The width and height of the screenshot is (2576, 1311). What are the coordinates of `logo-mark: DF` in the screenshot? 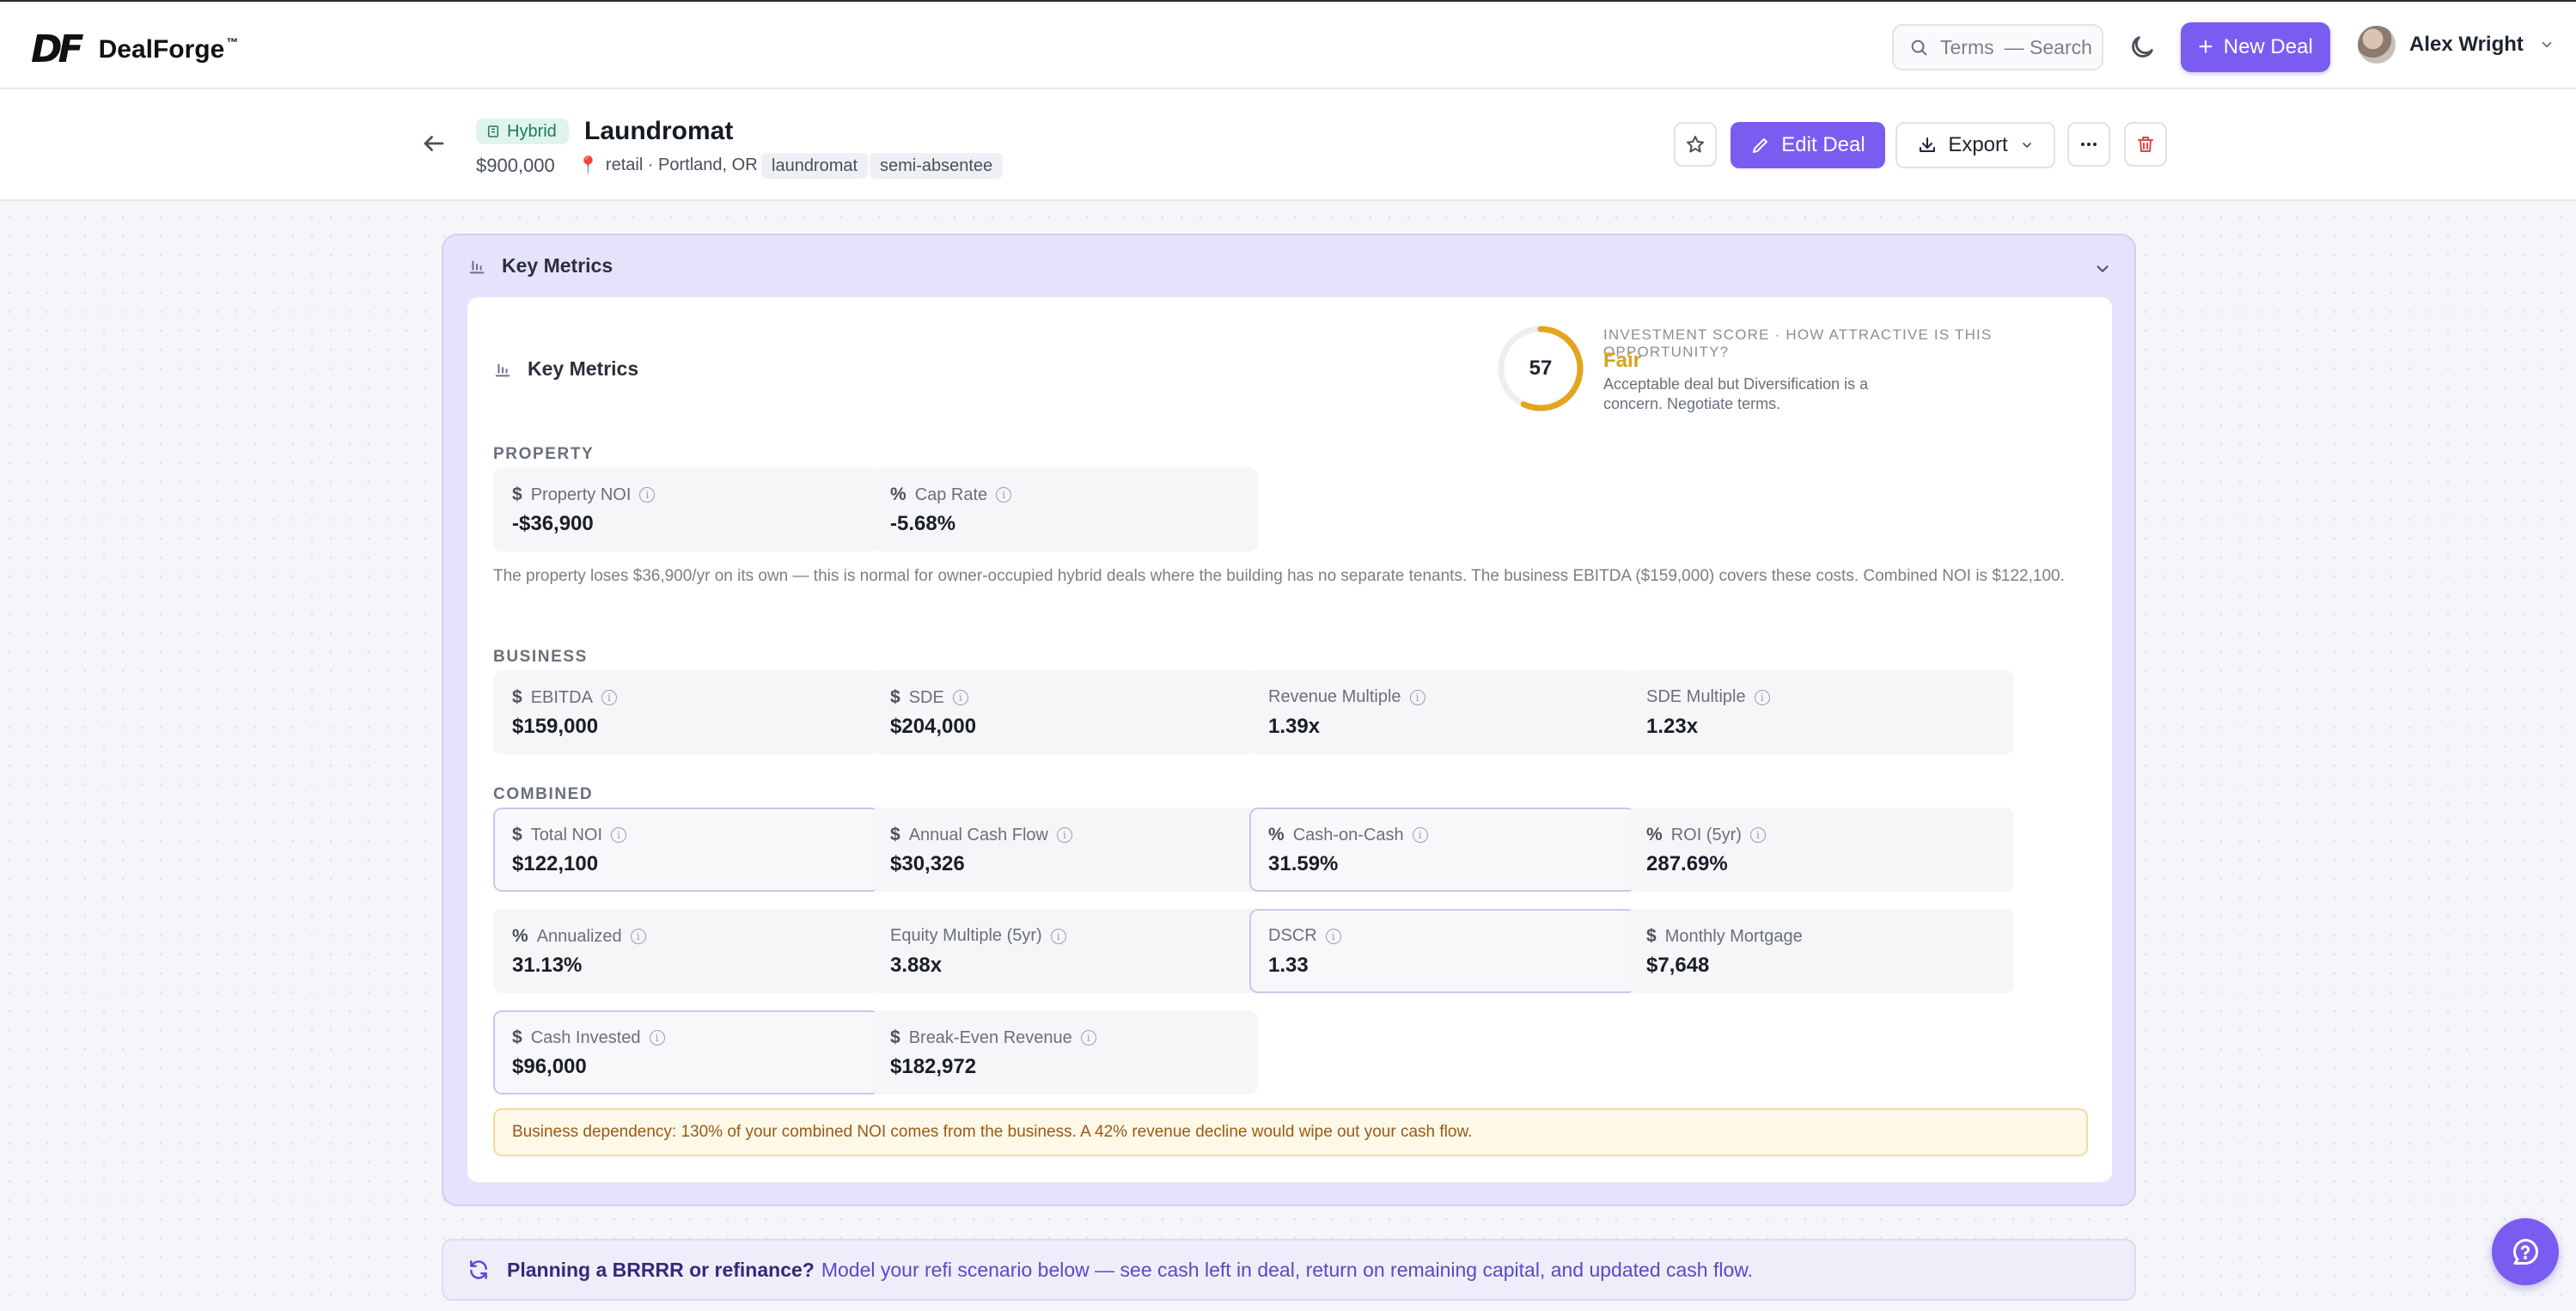 It's located at (57, 49).